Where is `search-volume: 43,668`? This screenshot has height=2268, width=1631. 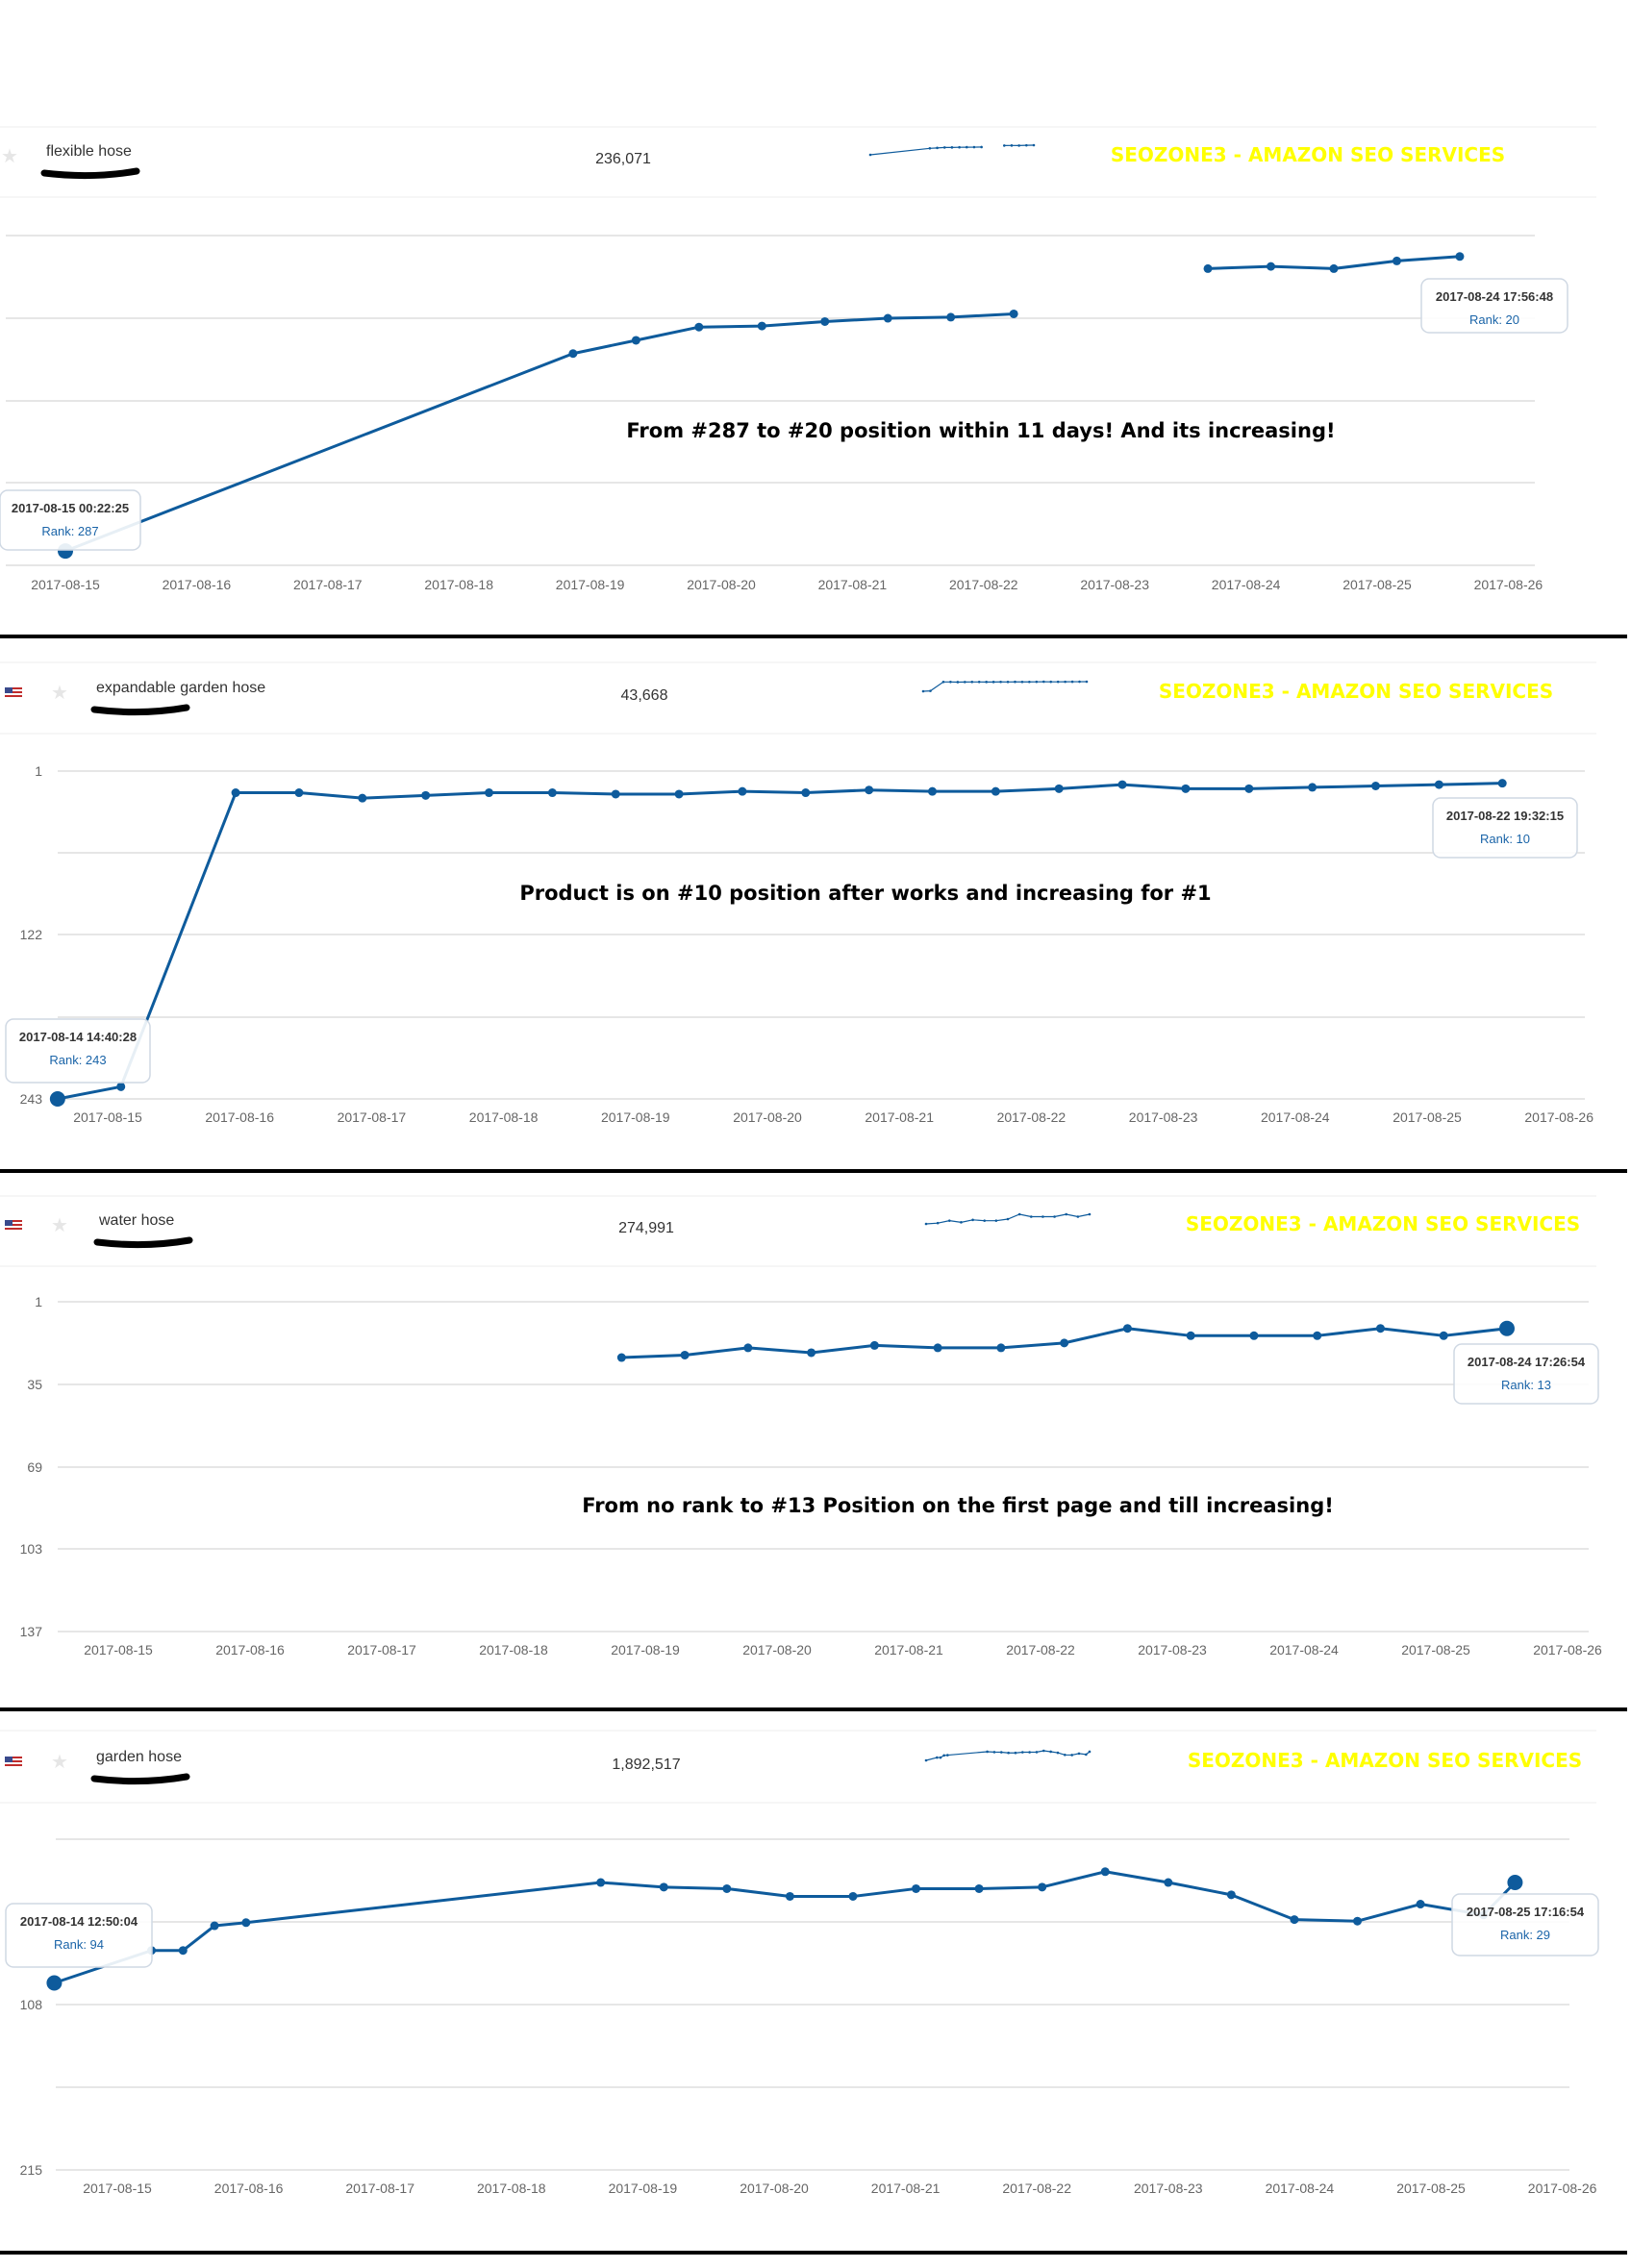
search-volume: 43,668 is located at coordinates (645, 695).